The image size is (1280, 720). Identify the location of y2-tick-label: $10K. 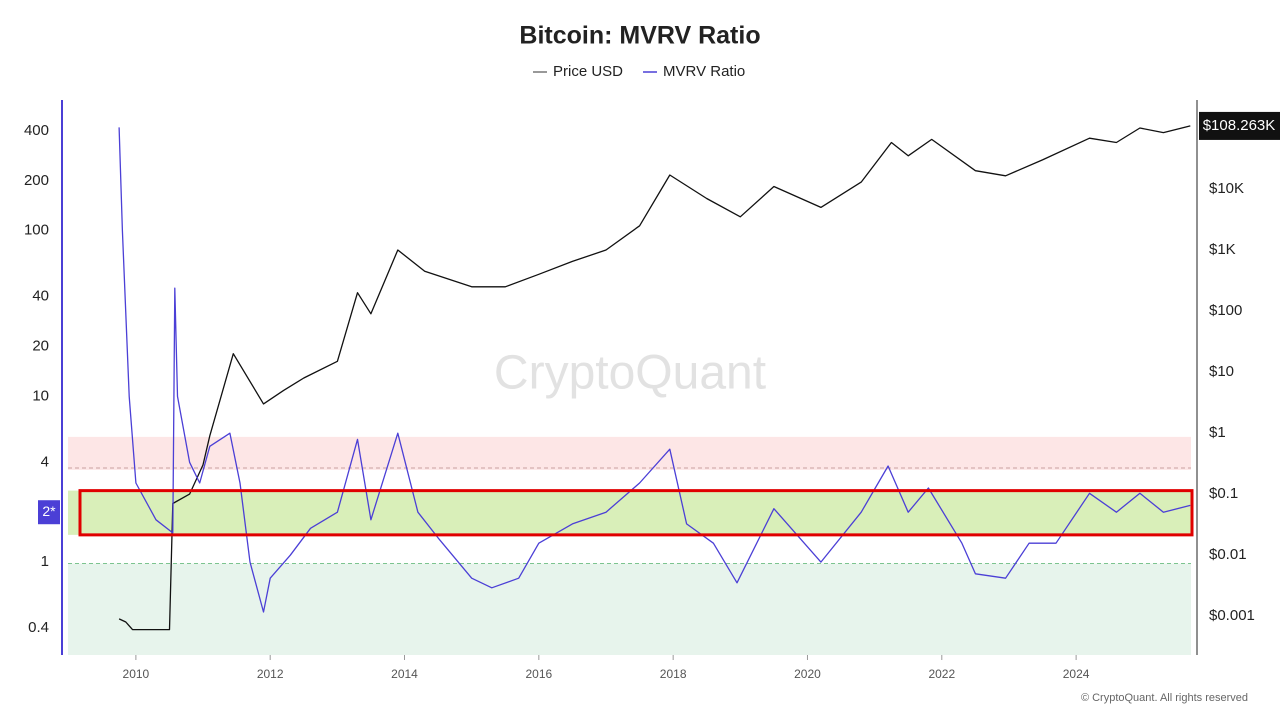
(1226, 188).